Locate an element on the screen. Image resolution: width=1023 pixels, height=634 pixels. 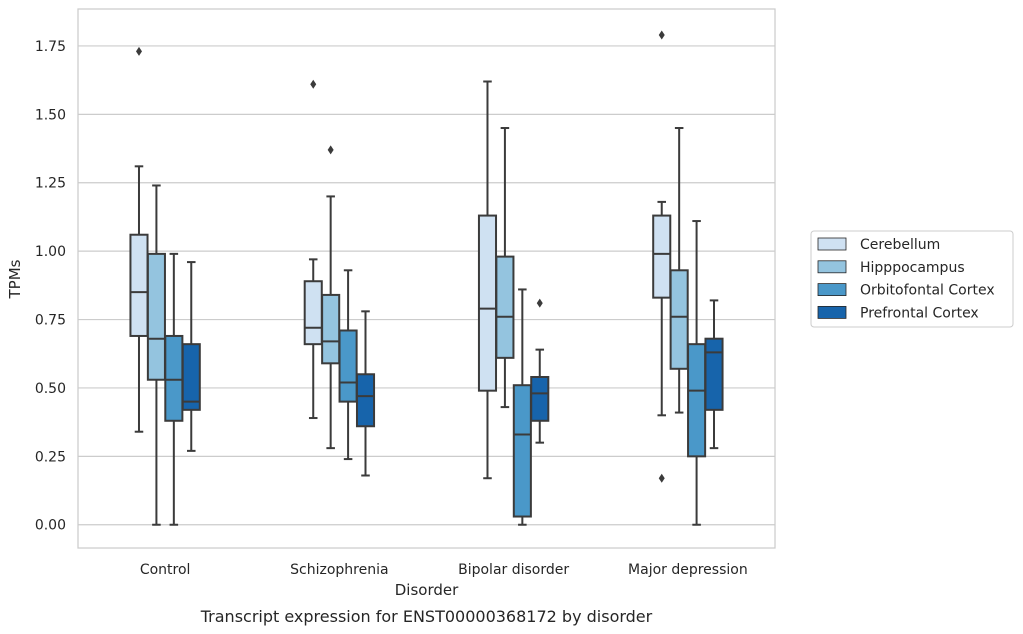
box-orbitofontal-cortex-control is located at coordinates (174, 389).